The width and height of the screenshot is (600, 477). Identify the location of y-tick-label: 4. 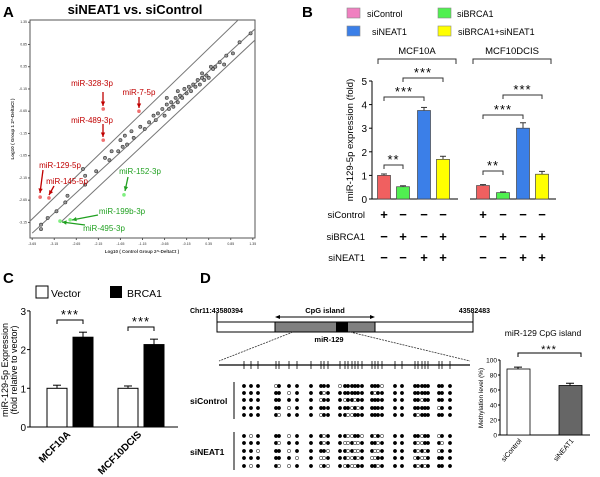
(364, 106).